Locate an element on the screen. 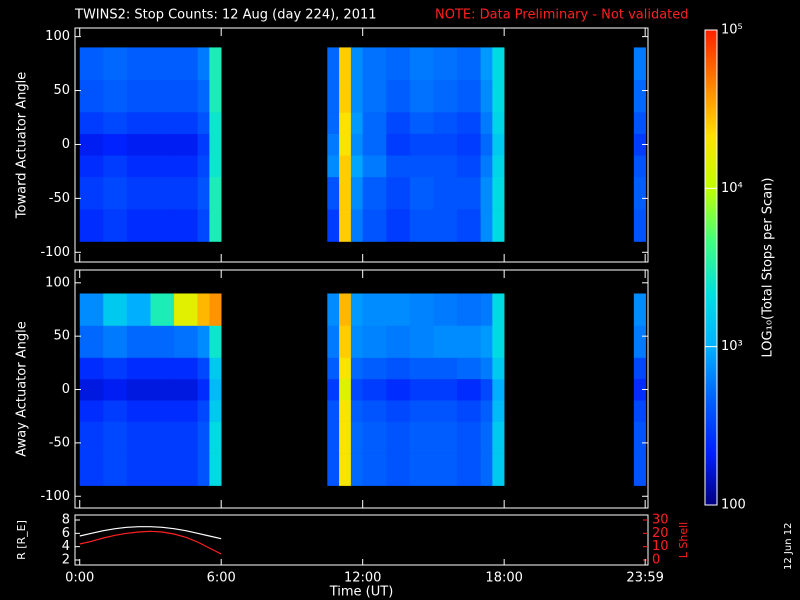 The image size is (800, 600). y2-tick-label: 20 is located at coordinates (660, 533).